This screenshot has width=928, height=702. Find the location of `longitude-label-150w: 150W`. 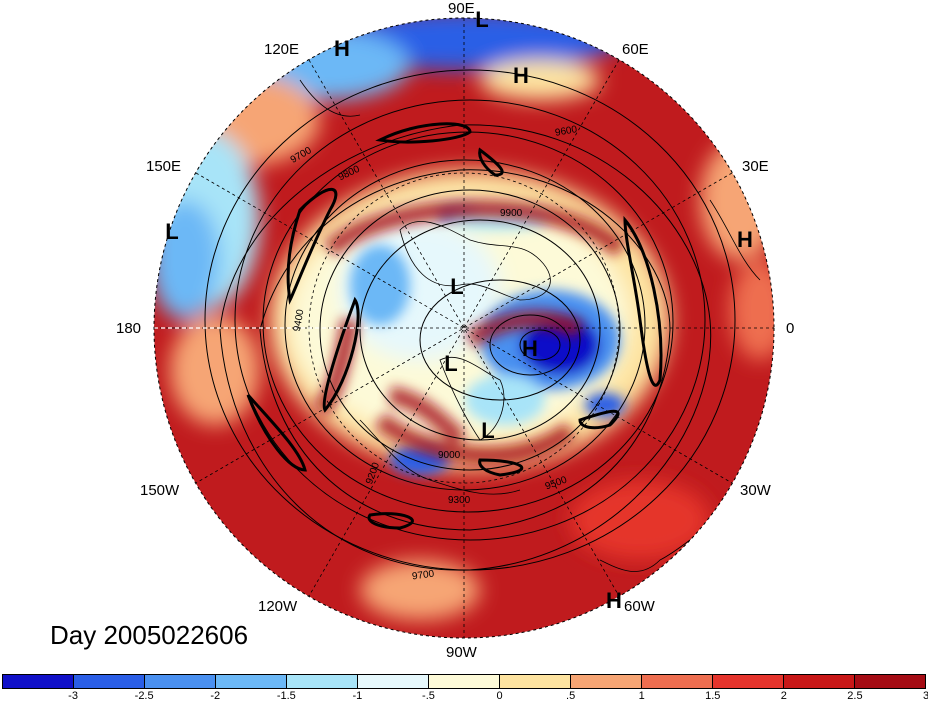

longitude-label-150w: 150W is located at coordinates (160, 490).